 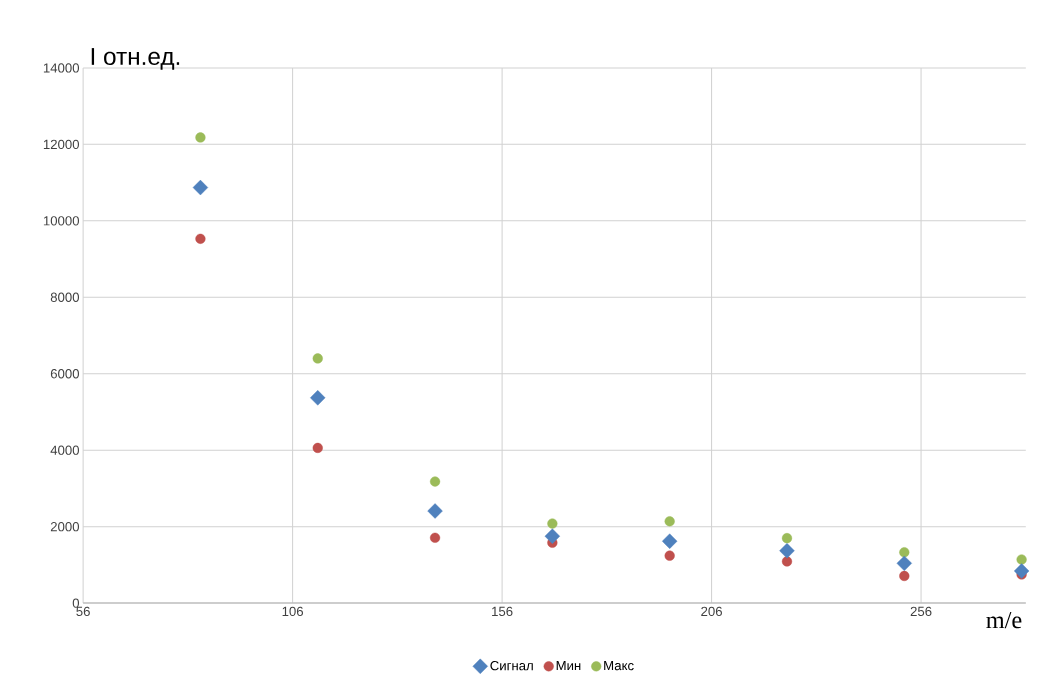 I want to click on x-tick-label: 56, so click(x=83, y=611).